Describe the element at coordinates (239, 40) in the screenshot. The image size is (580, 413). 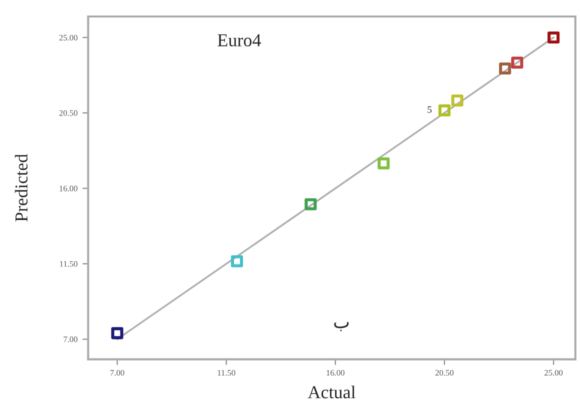
I see `annotation: Euro4` at that location.